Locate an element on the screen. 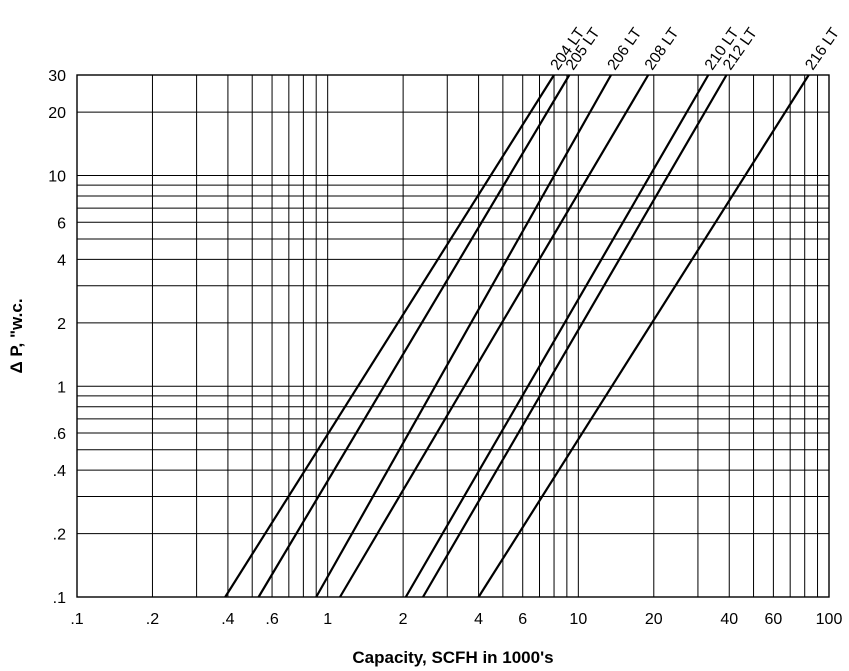 The height and width of the screenshot is (671, 849). y-tick-label: .2 is located at coordinates (59, 535).